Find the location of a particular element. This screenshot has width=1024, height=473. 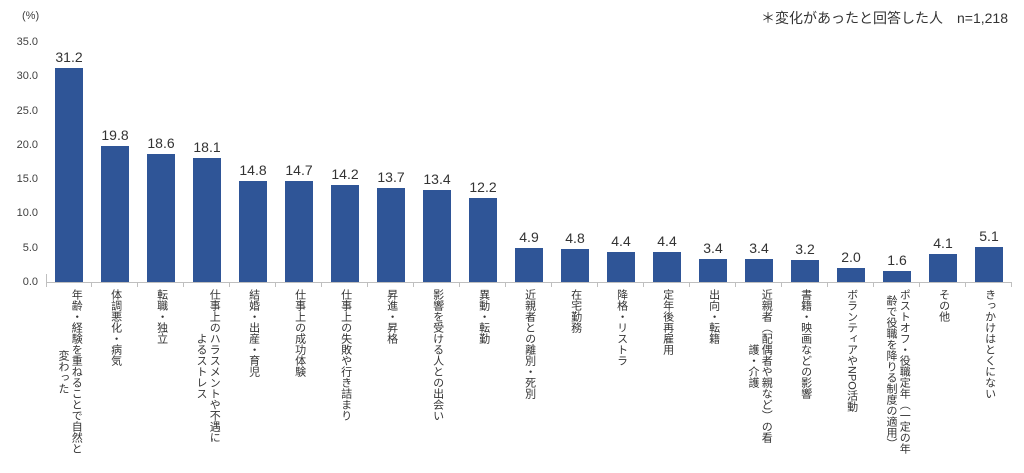

bar-value-label: 13.4 is located at coordinates (437, 179).